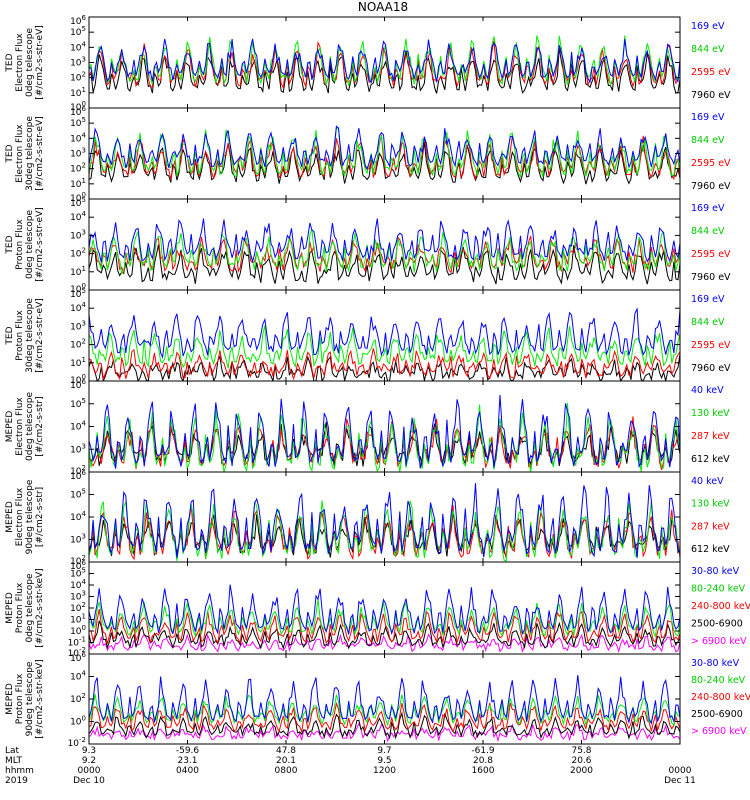 The image size is (750, 800). What do you see at coordinates (89, 761) in the screenshot?
I see `x-tick-label: 9.2` at bounding box center [89, 761].